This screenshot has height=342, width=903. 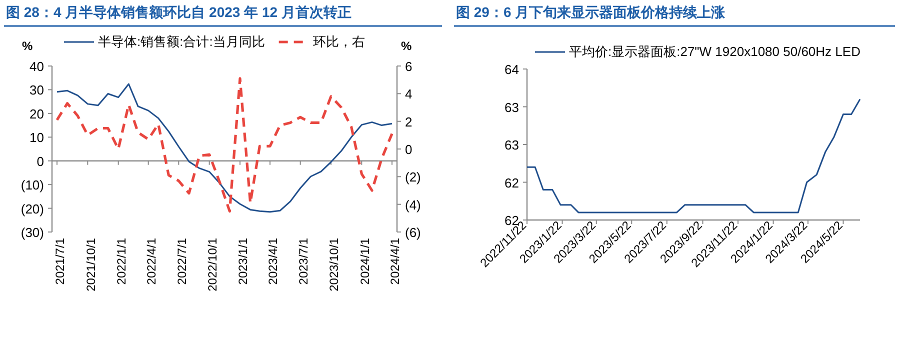 What do you see at coordinates (121, 261) in the screenshot?
I see `x-tick-label: 2022/1/1` at bounding box center [121, 261].